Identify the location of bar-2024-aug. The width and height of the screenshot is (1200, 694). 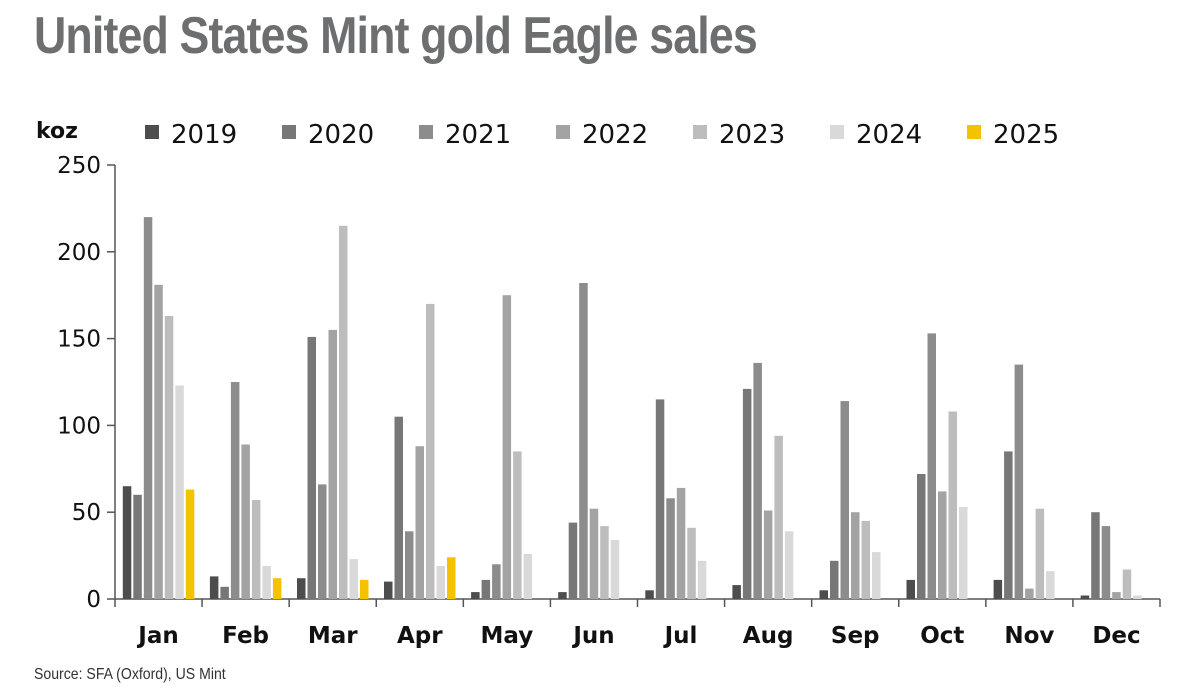
(789, 565).